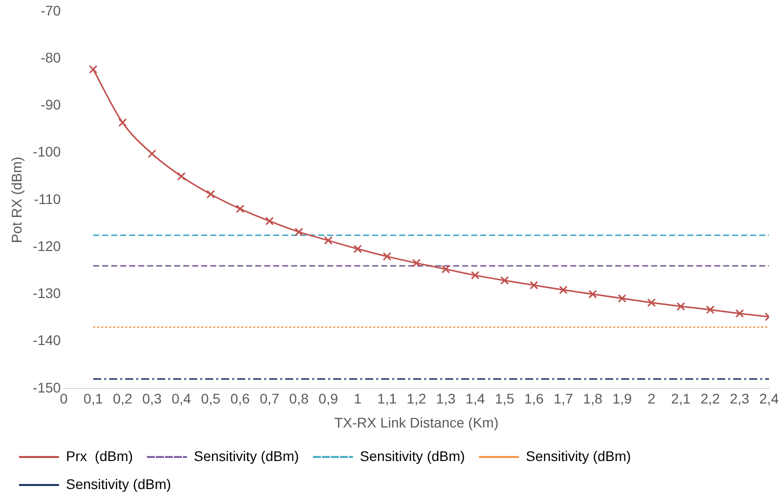 The height and width of the screenshot is (502, 784). What do you see at coordinates (211, 398) in the screenshot?
I see `x-tick-label: 0,5` at bounding box center [211, 398].